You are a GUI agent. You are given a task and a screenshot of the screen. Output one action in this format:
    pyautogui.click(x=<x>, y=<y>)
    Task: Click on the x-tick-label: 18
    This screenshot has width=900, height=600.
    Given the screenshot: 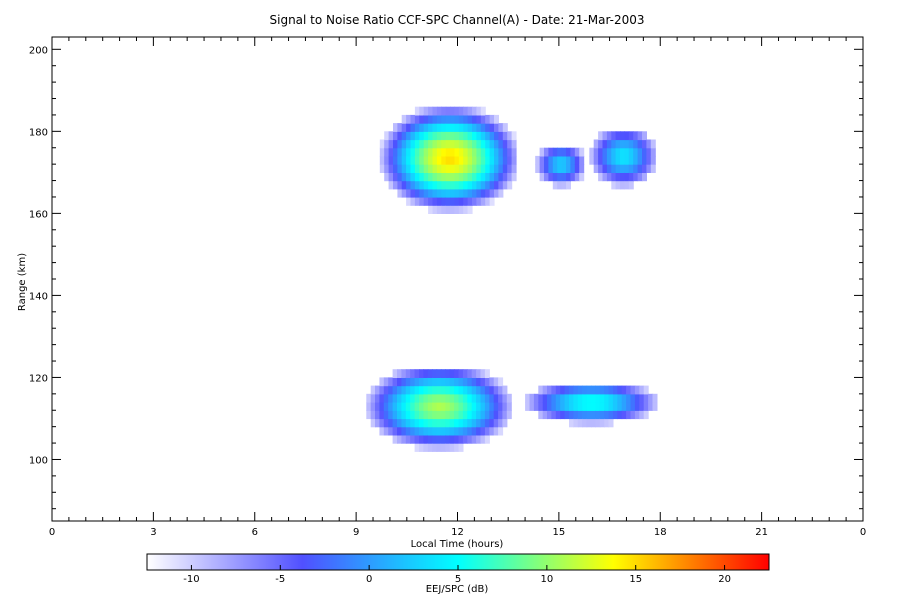 What is the action you would take?
    pyautogui.click(x=660, y=532)
    